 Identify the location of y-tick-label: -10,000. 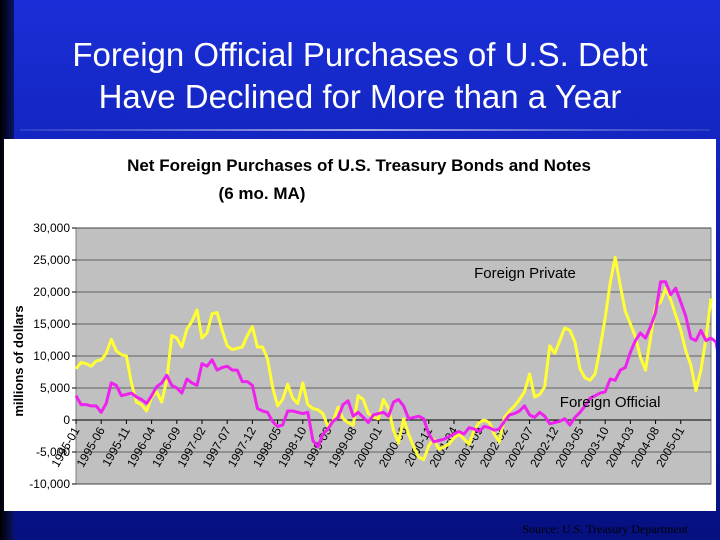
(49, 484).